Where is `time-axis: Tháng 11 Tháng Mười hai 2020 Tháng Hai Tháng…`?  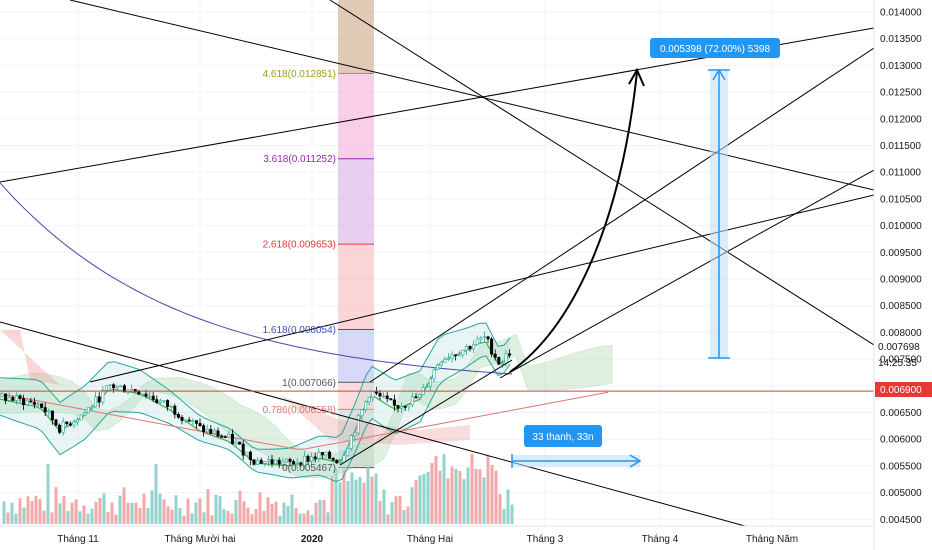 time-axis: Tháng 11 Tháng Mười hai 2020 Tháng Hai Tháng… is located at coordinates (427, 539).